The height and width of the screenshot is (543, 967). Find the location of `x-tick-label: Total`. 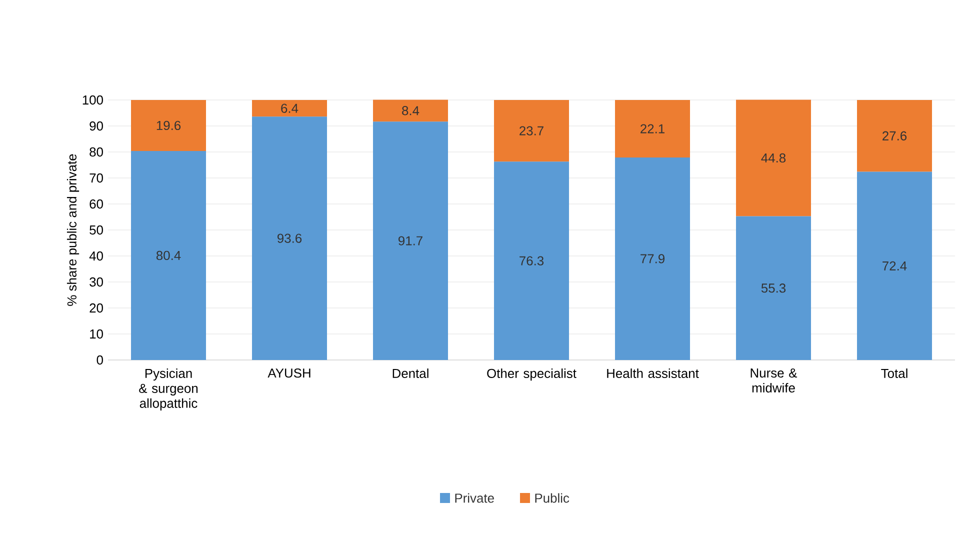

x-tick-label: Total is located at coordinates (894, 373).